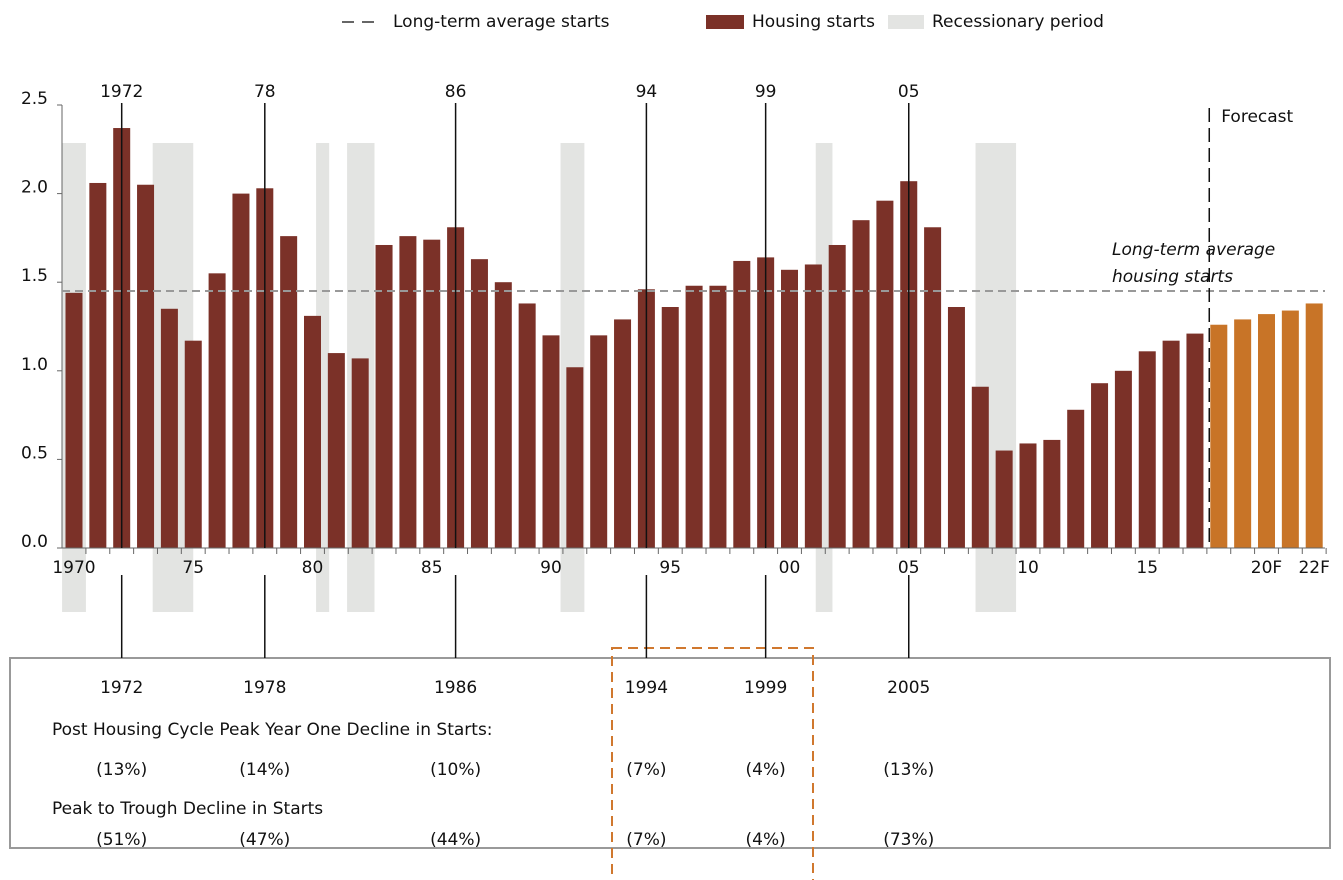 The height and width of the screenshot is (880, 1343). Describe the element at coordinates (1028, 568) in the screenshot. I see `x-tick-label: 10` at that location.